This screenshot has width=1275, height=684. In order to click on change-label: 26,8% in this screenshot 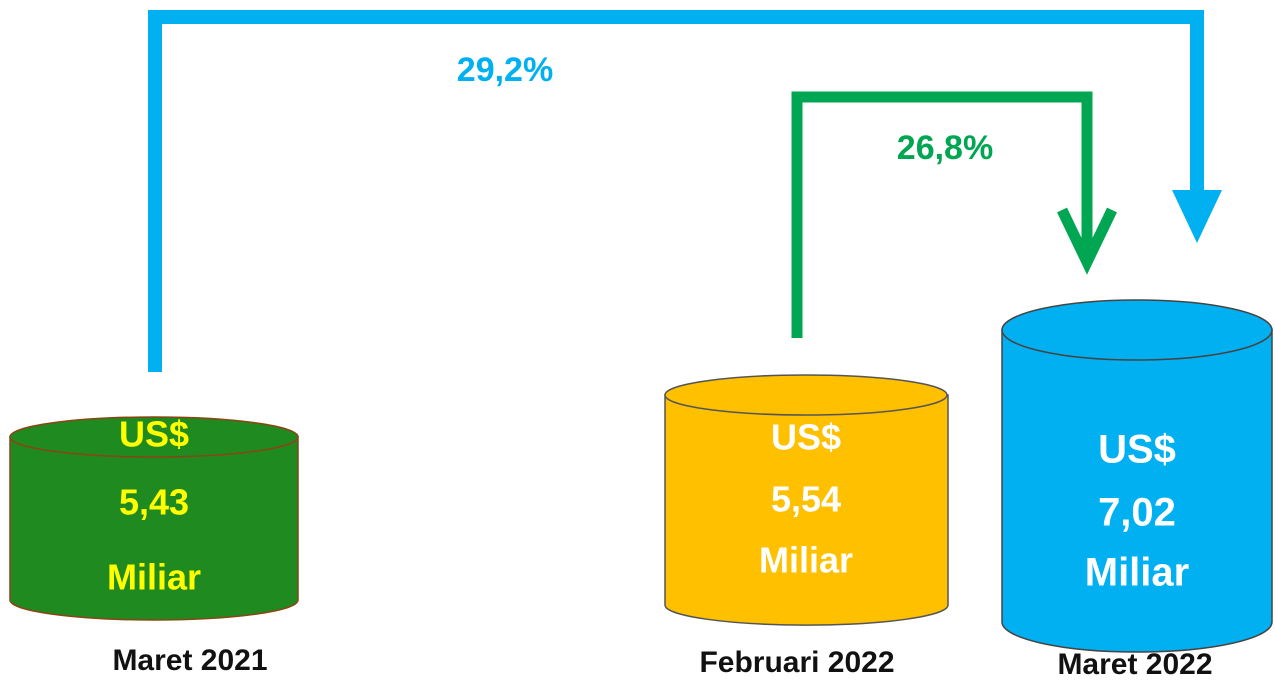, I will do `click(945, 148)`.